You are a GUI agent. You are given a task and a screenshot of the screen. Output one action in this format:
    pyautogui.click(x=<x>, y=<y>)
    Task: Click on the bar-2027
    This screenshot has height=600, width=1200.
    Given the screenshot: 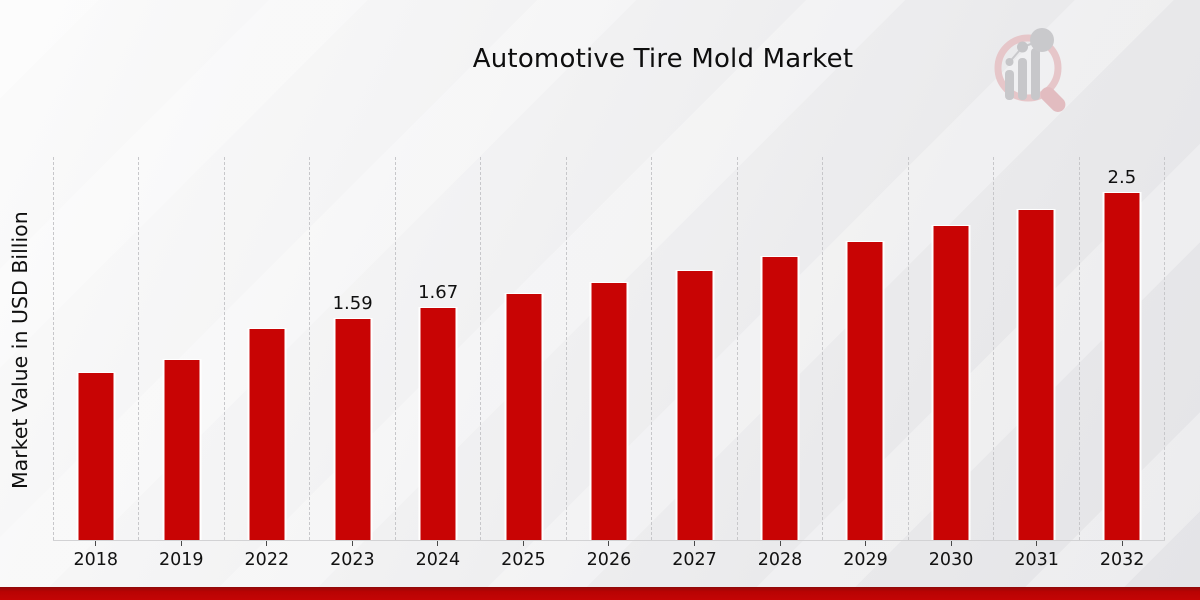 What is the action you would take?
    pyautogui.click(x=695, y=405)
    